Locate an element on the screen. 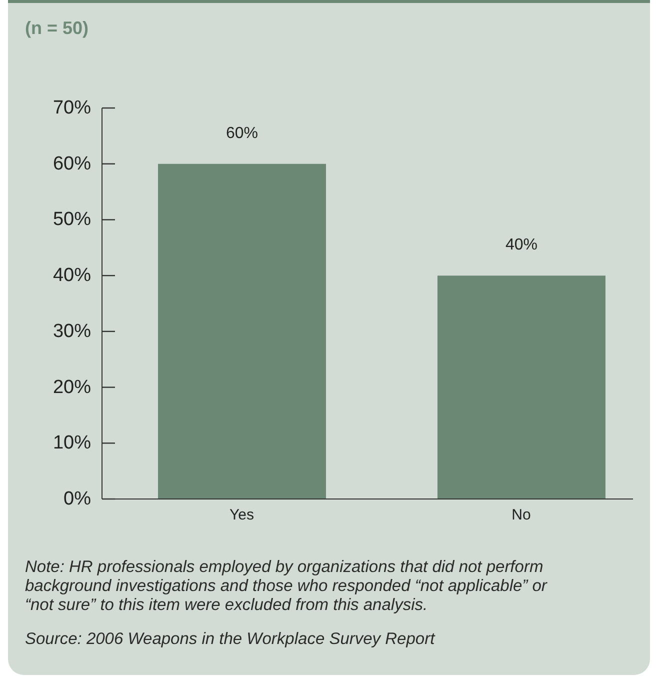 The height and width of the screenshot is (677, 658). data-label: 60% is located at coordinates (242, 133).